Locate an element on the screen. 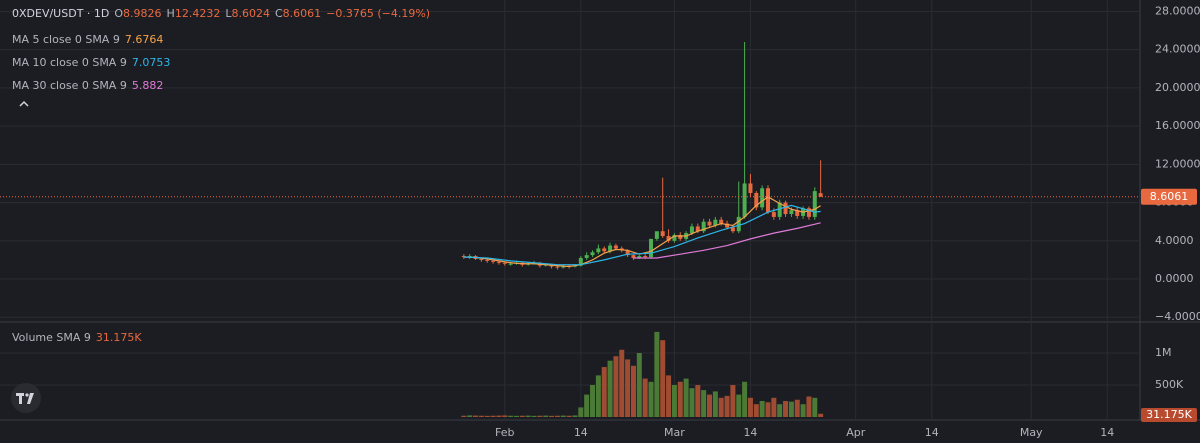 The height and width of the screenshot is (443, 1200). ohlc-label: L is located at coordinates (228, 13).